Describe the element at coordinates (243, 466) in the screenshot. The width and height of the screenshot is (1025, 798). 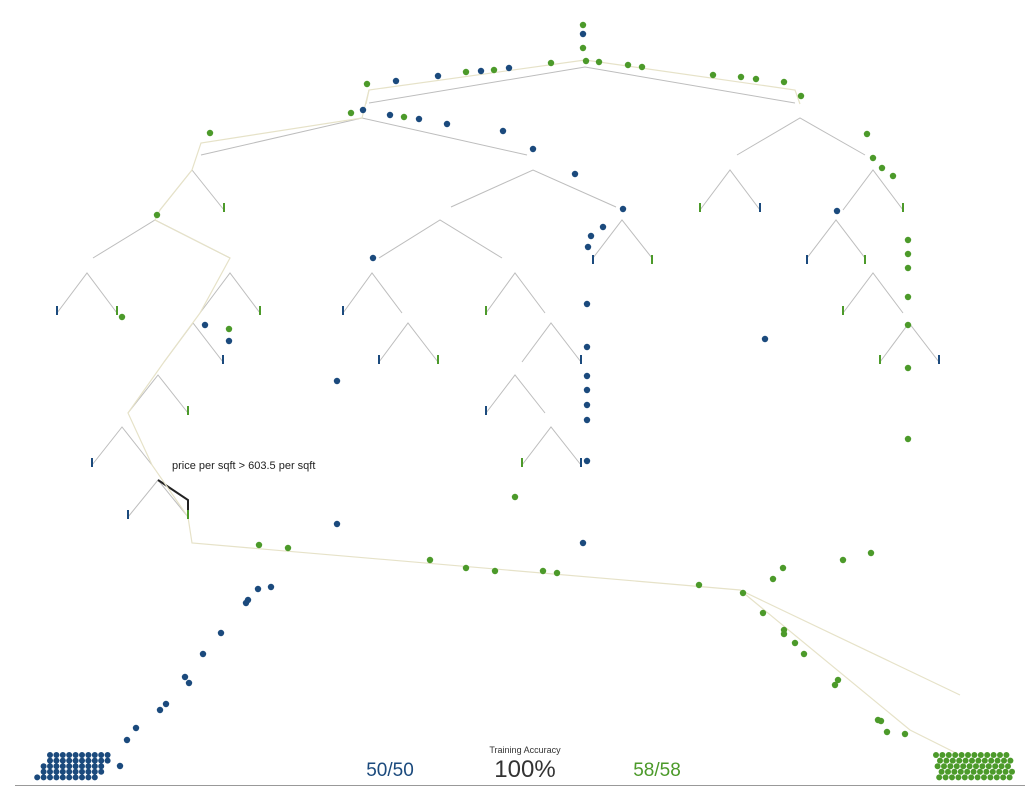
I see `split-condition-label: price per sqft > 603.5 per sqft` at that location.